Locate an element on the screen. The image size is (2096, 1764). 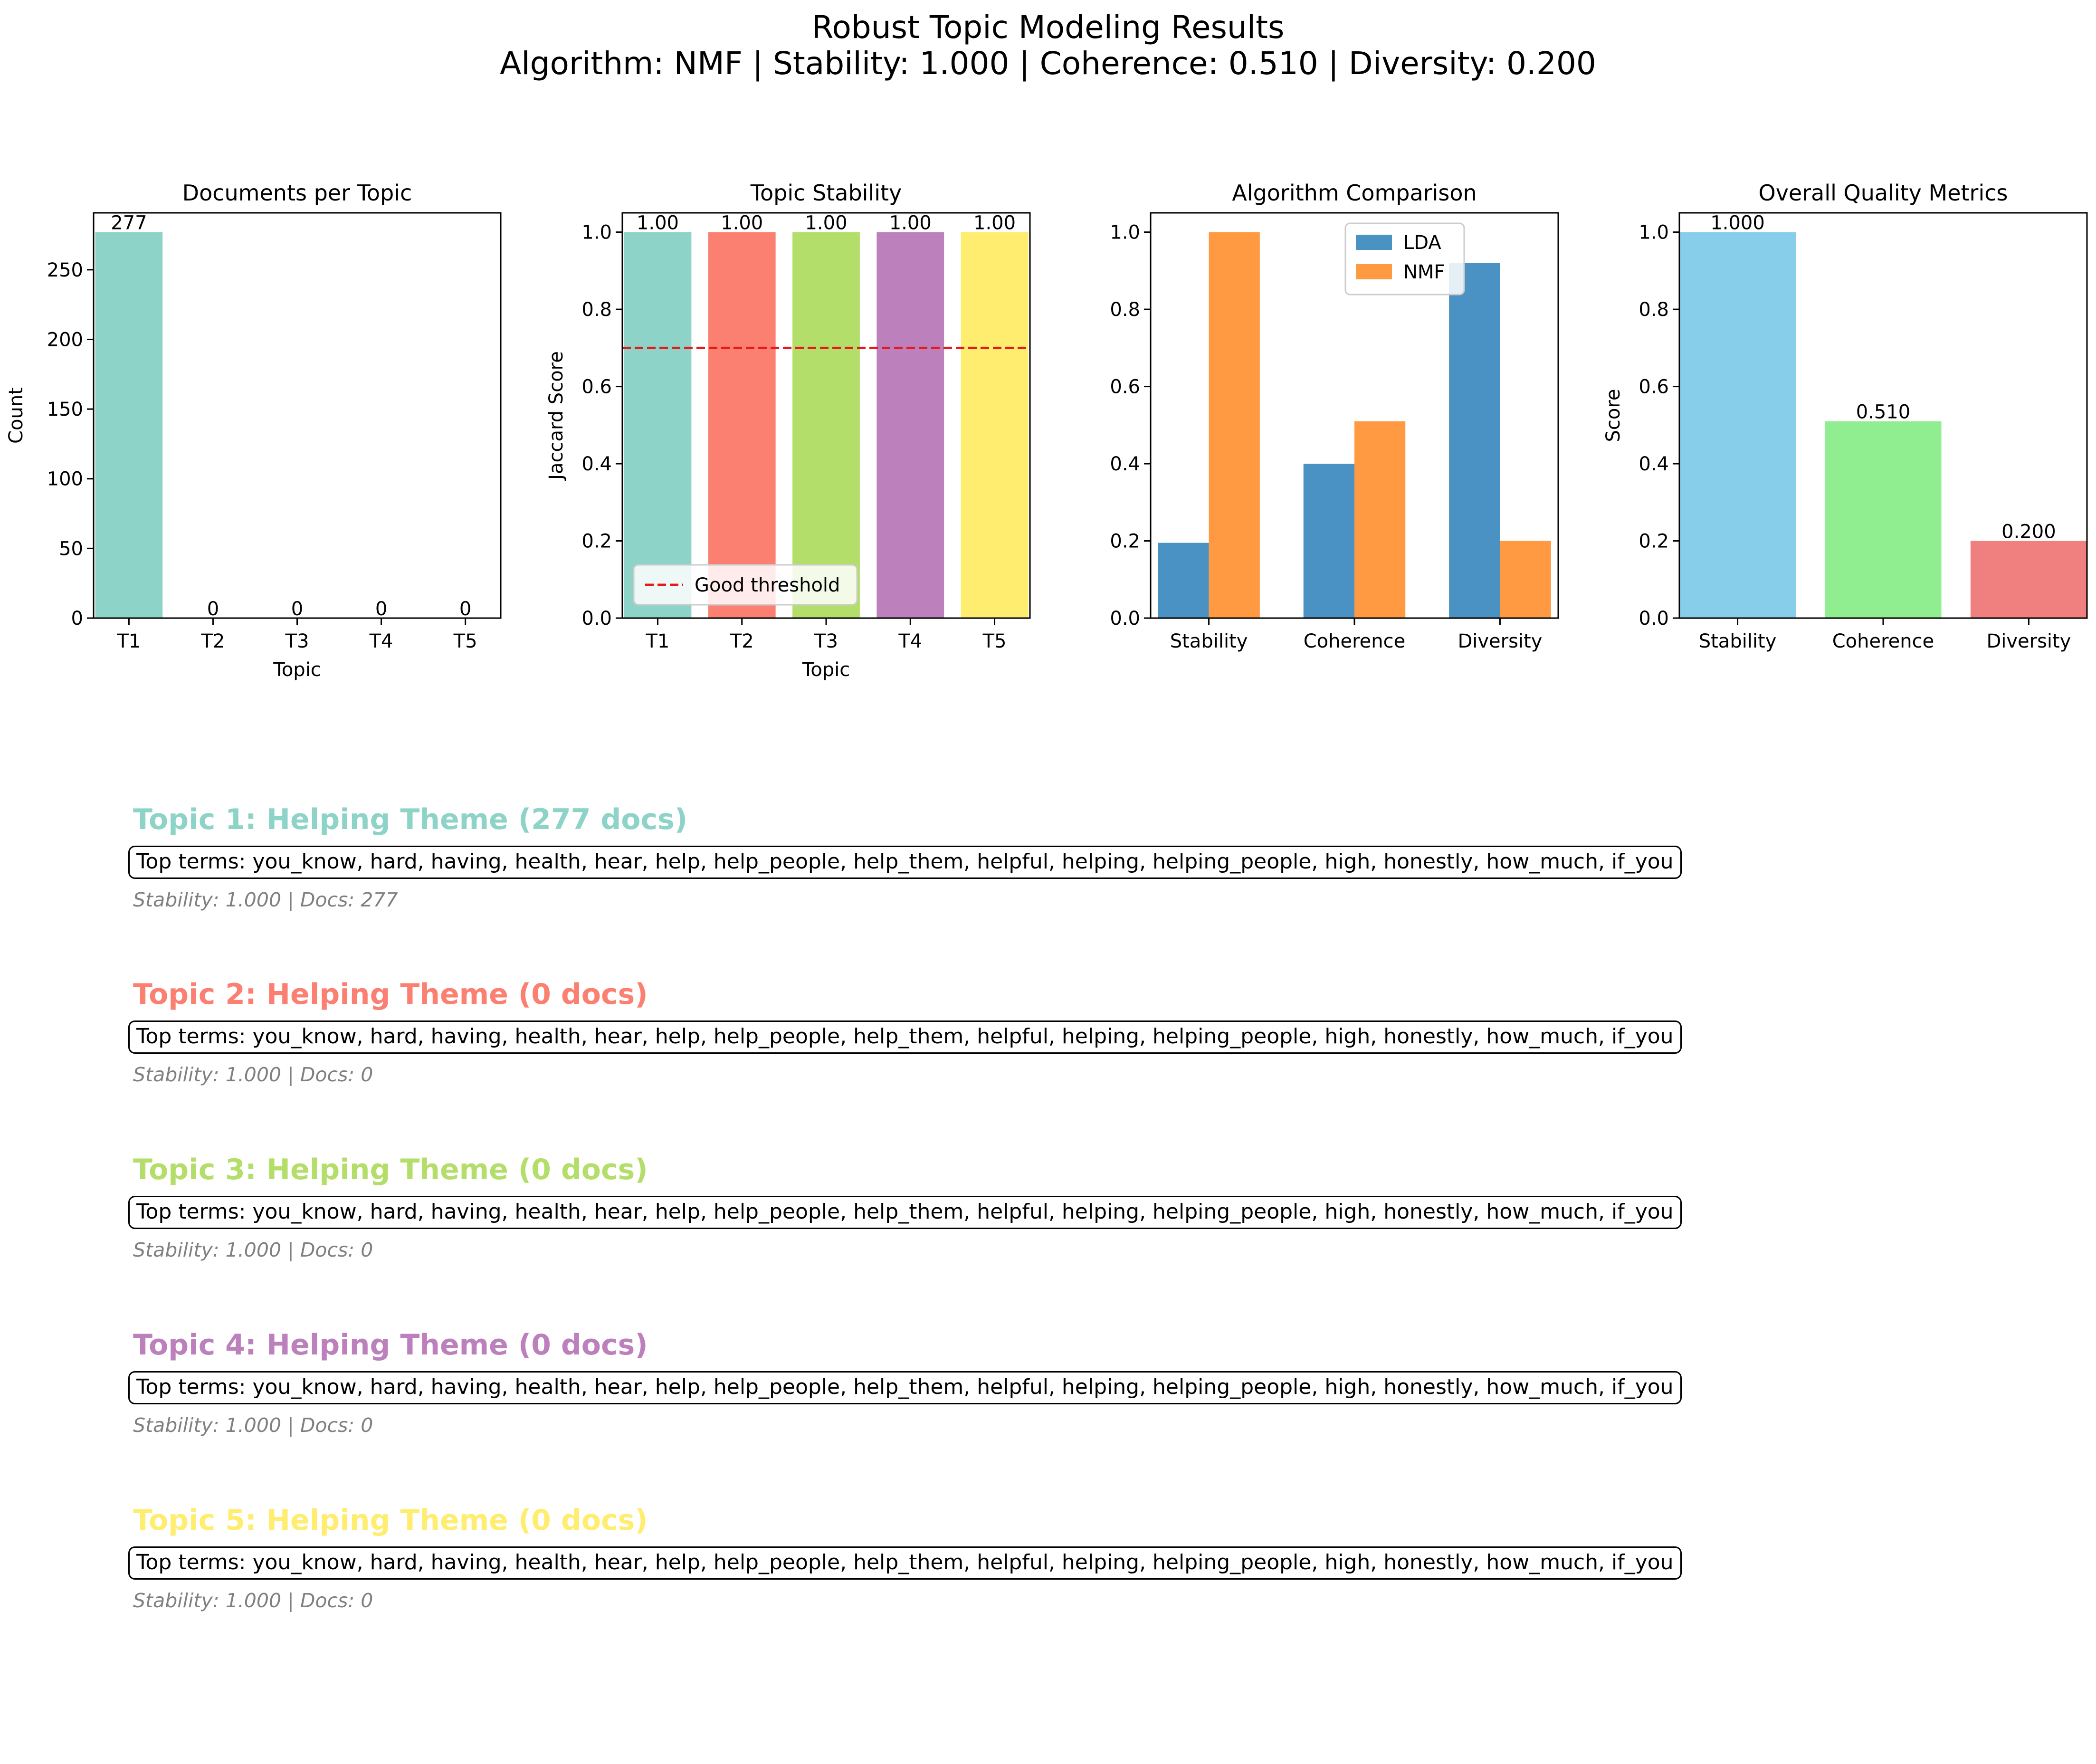
value-label-docs-t1: 277 is located at coordinates (129, 223).